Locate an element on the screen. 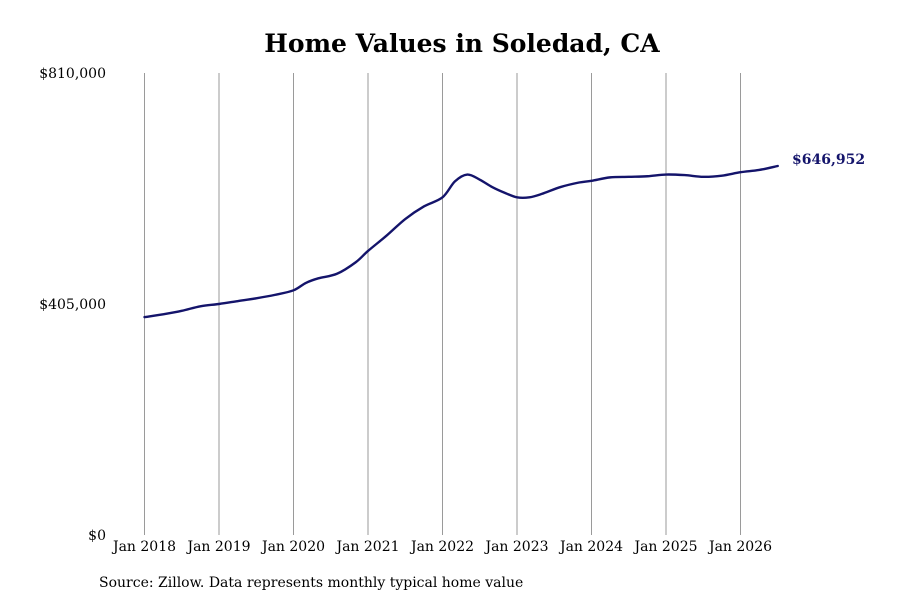 The width and height of the screenshot is (900, 600). y-tick-label: $405,000 is located at coordinates (72, 305).